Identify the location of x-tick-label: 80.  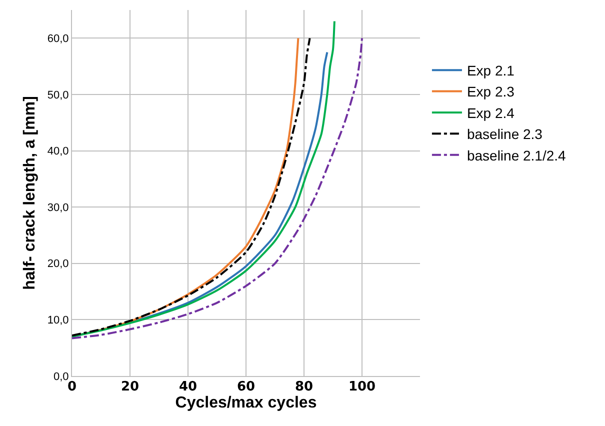
(304, 387).